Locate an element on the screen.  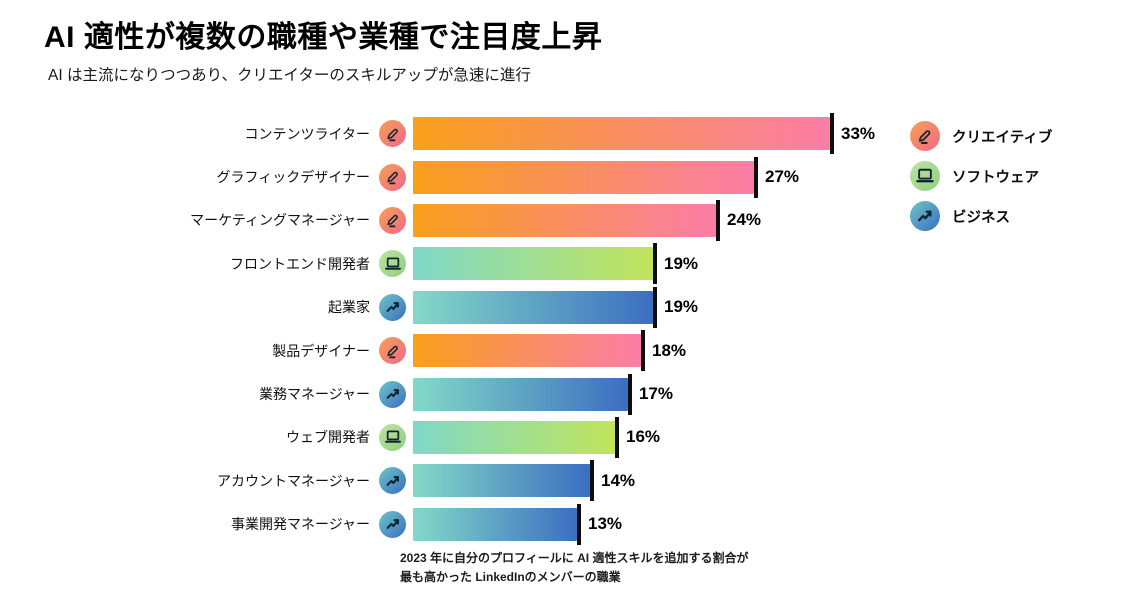
chart-row: 業務マネージャー 17% is located at coordinates (561, 393).